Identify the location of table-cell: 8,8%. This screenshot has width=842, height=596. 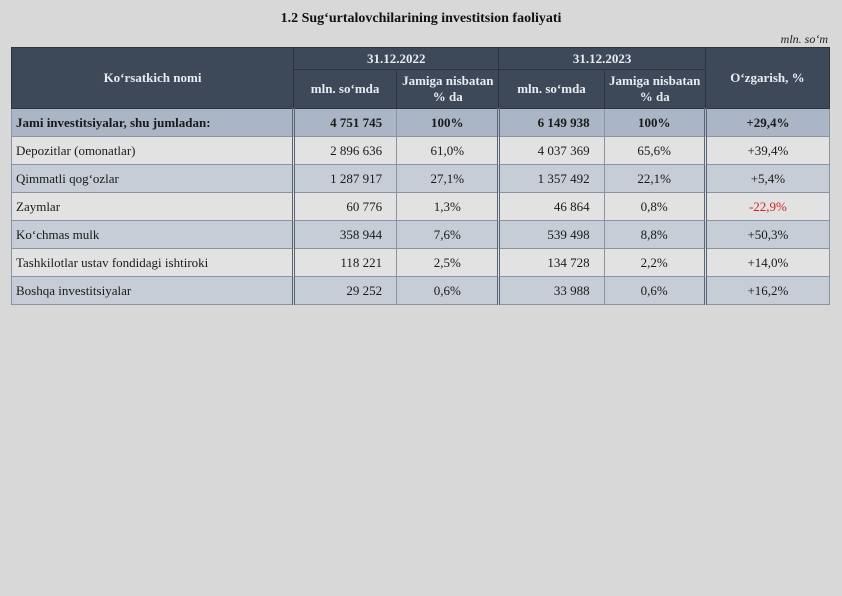
(654, 234).